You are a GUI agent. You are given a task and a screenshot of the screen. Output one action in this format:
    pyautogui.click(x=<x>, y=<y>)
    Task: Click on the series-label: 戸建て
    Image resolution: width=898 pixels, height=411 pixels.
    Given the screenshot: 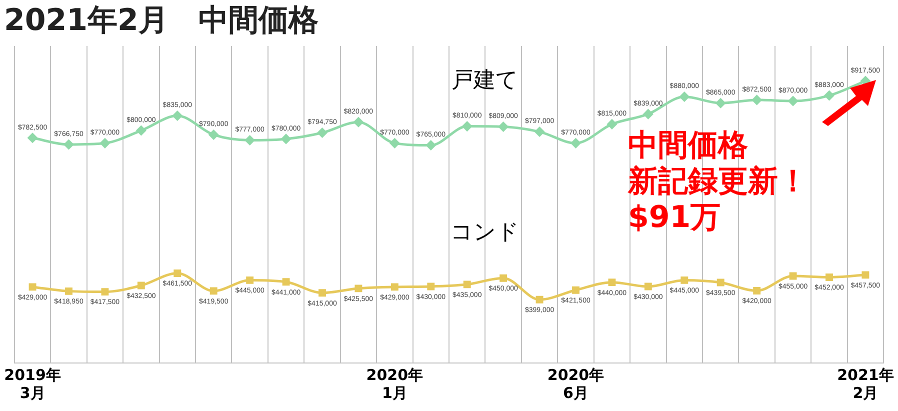 What is the action you would take?
    pyautogui.click(x=485, y=81)
    